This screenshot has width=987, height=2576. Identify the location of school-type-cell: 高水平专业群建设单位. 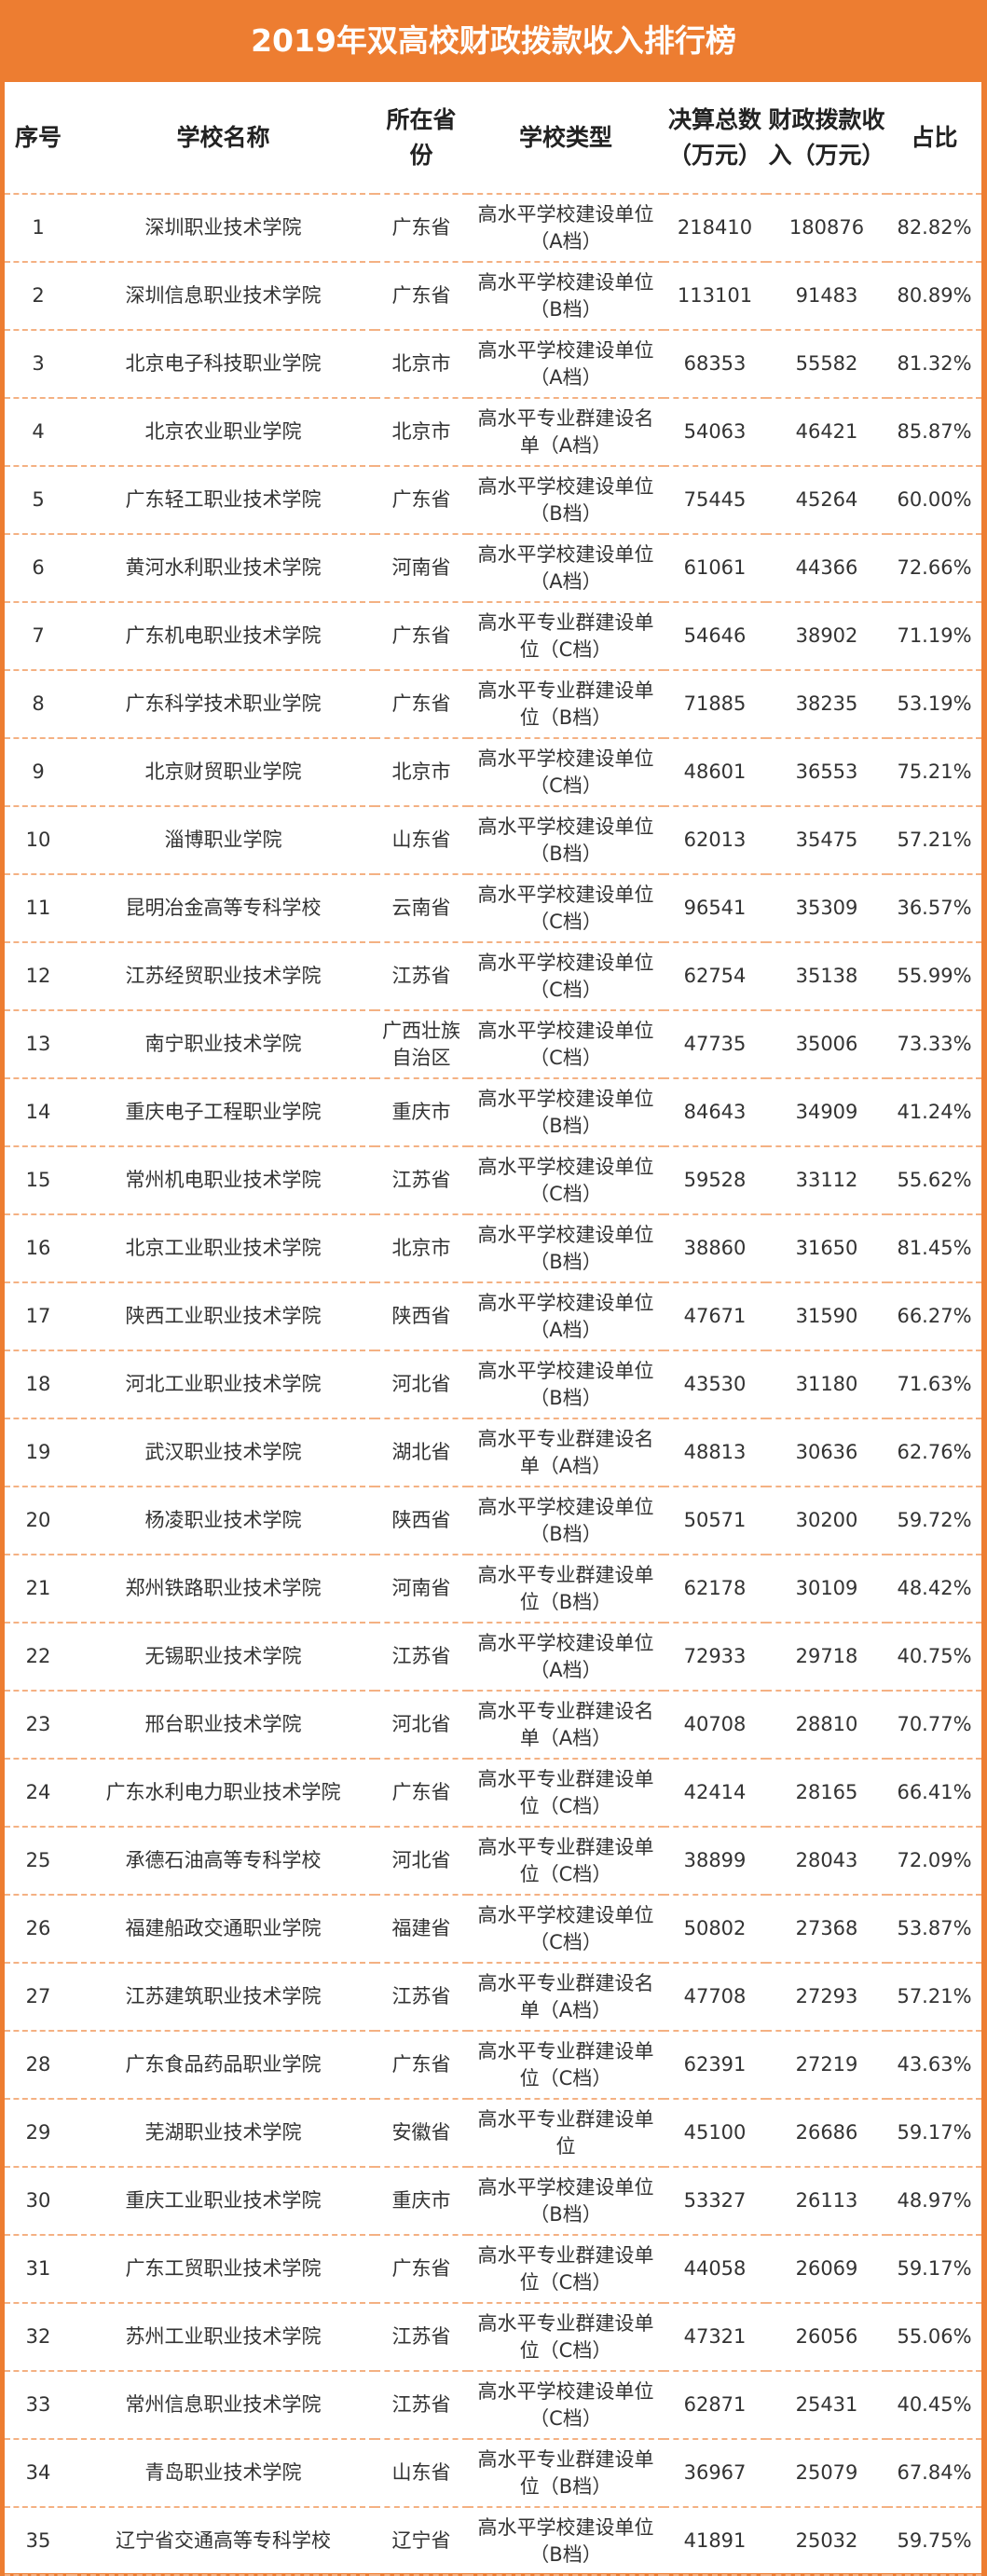
(566, 2133).